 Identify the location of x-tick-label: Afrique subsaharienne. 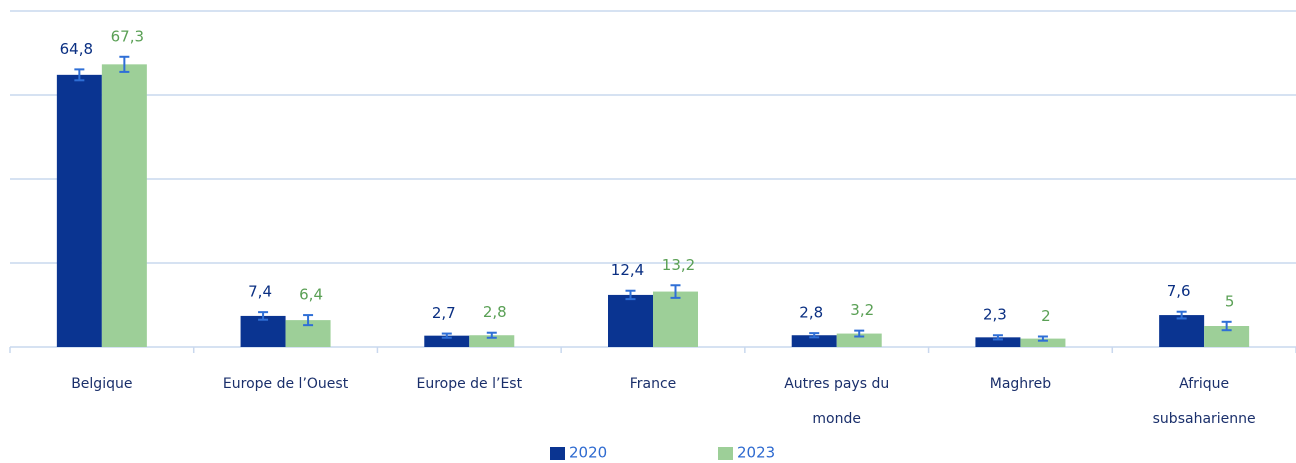
(1204, 401).